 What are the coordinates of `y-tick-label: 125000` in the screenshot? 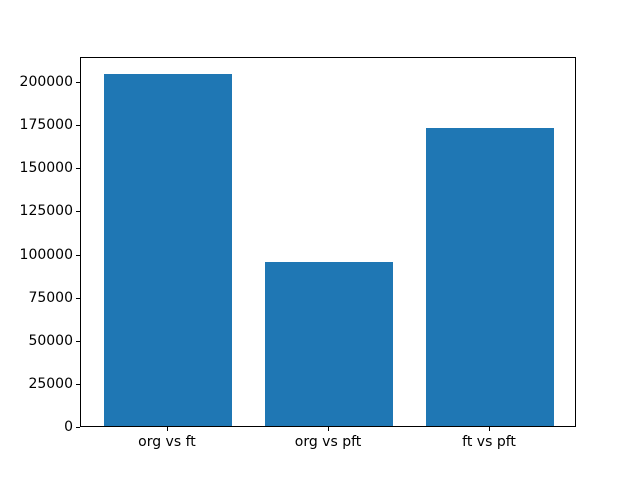 It's located at (46, 211).